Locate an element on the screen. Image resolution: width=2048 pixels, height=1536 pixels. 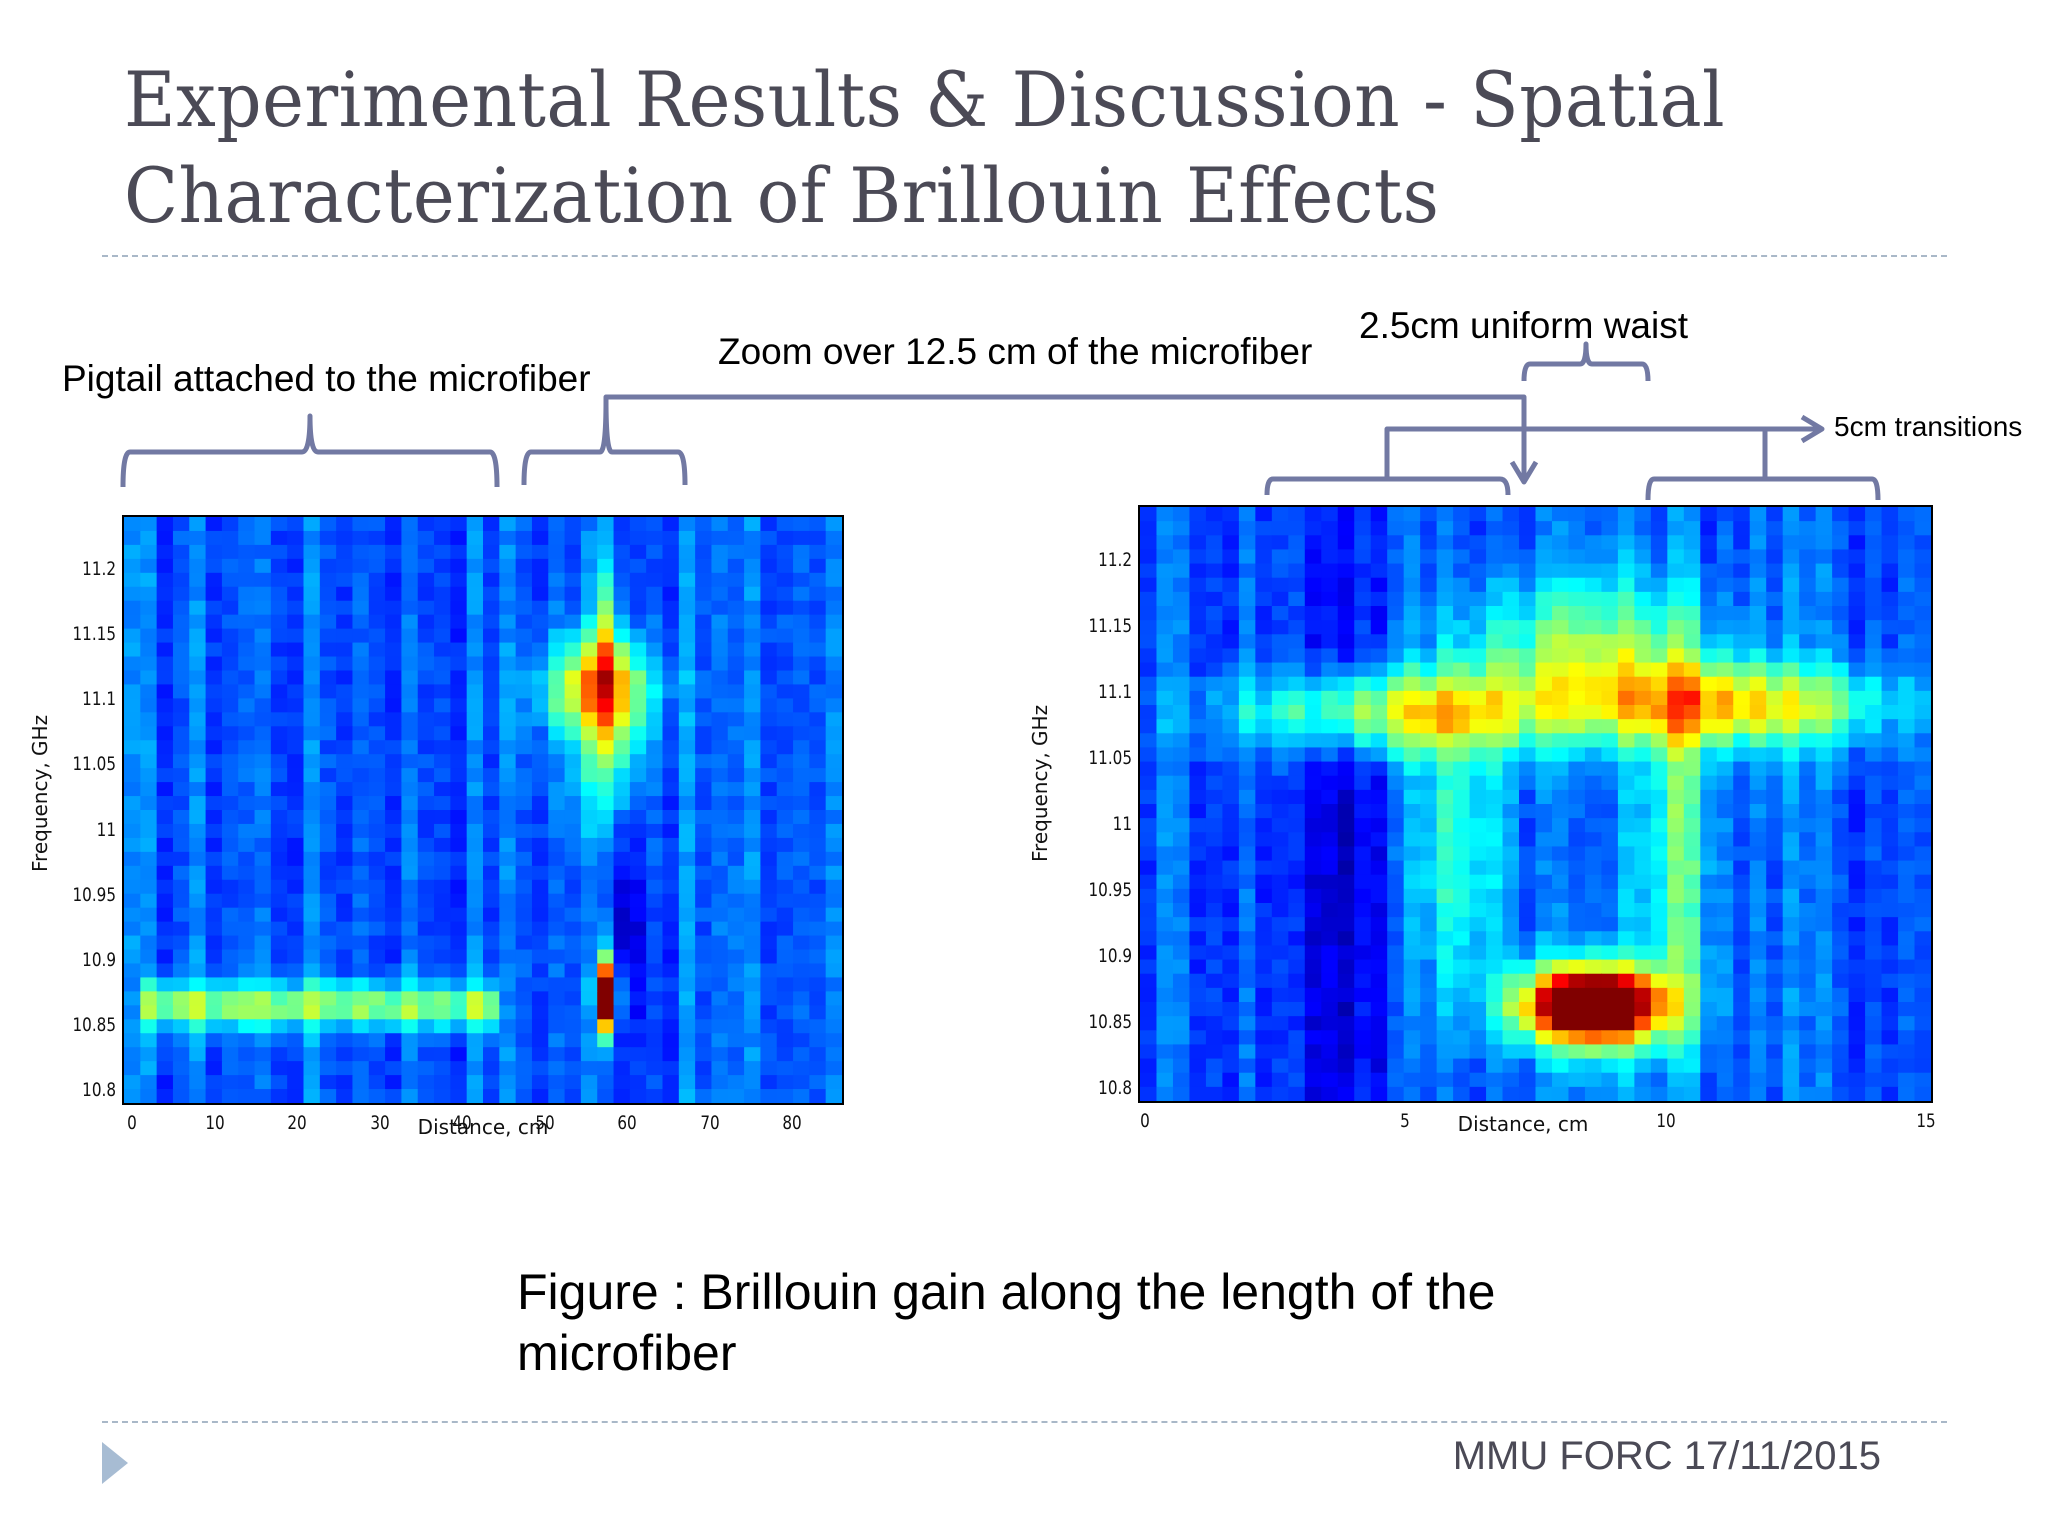
x-tick-label: 70 is located at coordinates (710, 1123).